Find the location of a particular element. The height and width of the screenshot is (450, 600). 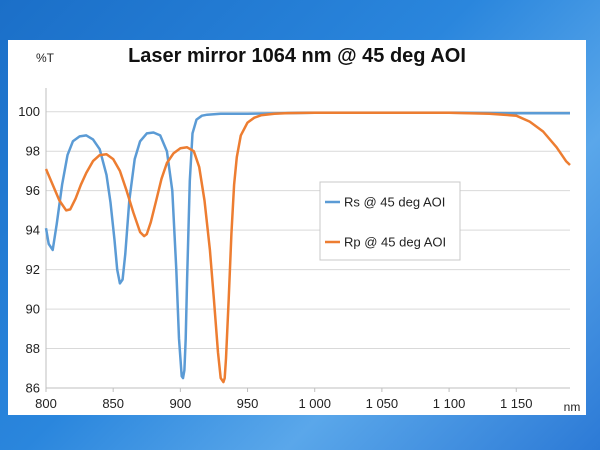

legend-box is located at coordinates (390, 221).